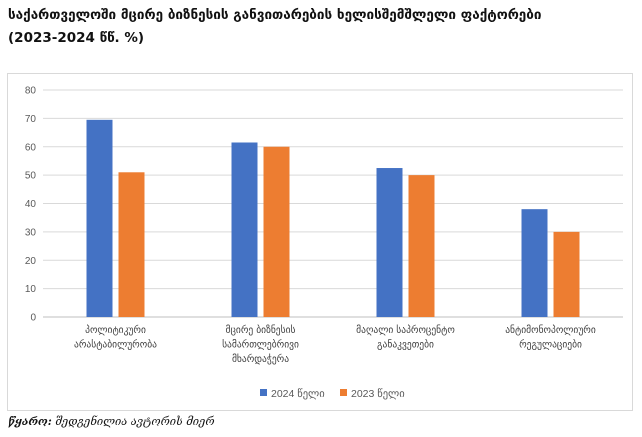 This screenshot has height=437, width=642. I want to click on source-note: წყარო: შედგენილია ავტორის მიერ, so click(111, 421).